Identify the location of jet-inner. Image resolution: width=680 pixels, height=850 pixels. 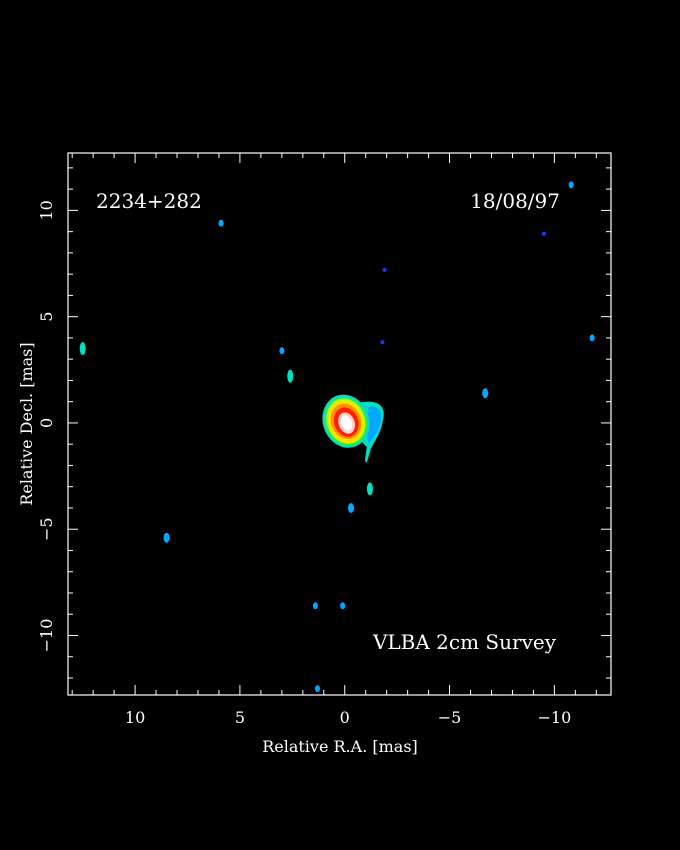
(373, 424).